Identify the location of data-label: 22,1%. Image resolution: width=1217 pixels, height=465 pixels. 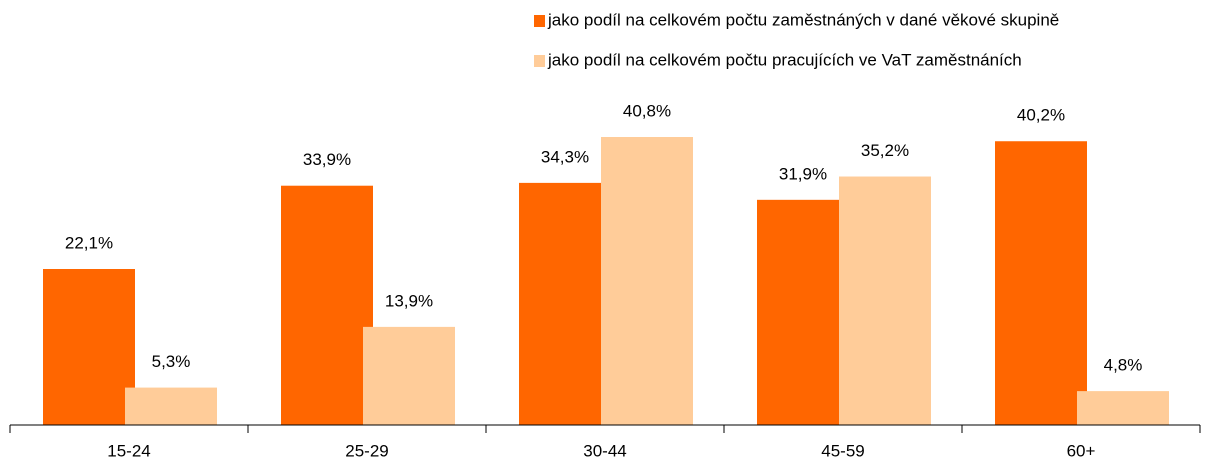
(89, 242).